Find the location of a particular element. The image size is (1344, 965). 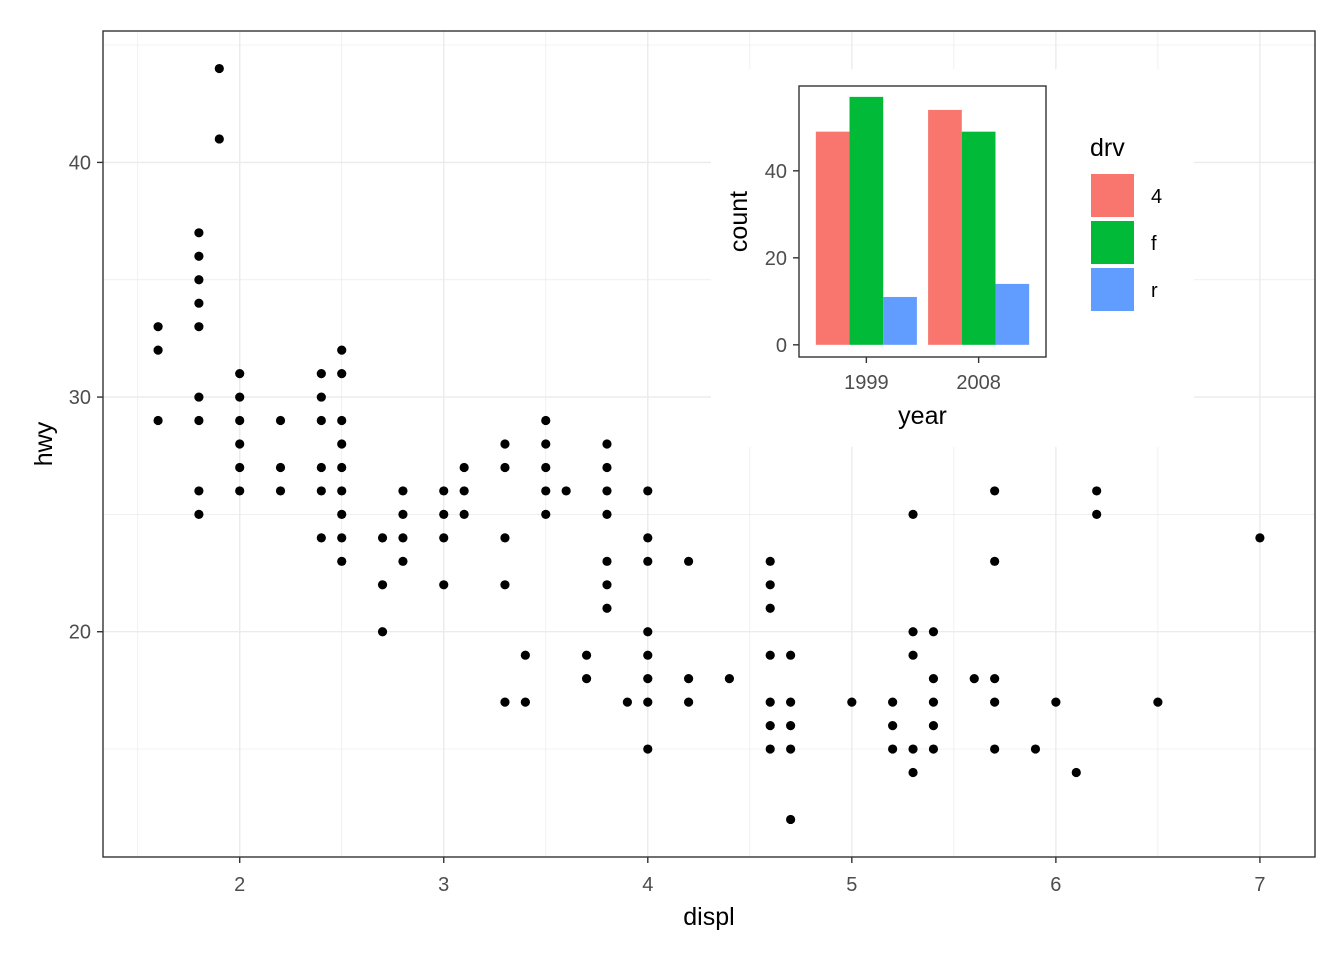

legend-items: 4 f r is located at coordinates (1126, 242).